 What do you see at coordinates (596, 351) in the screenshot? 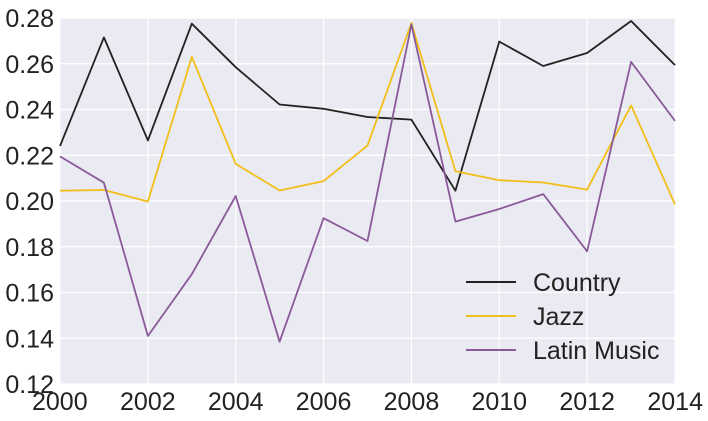
I see `legend-label-latin-music: Latin Music` at bounding box center [596, 351].